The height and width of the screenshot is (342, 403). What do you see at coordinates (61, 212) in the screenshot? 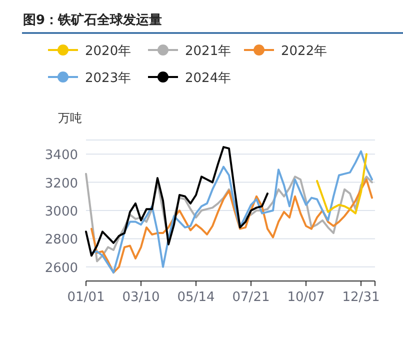
I see `y-tick-label: 3000` at bounding box center [61, 212].